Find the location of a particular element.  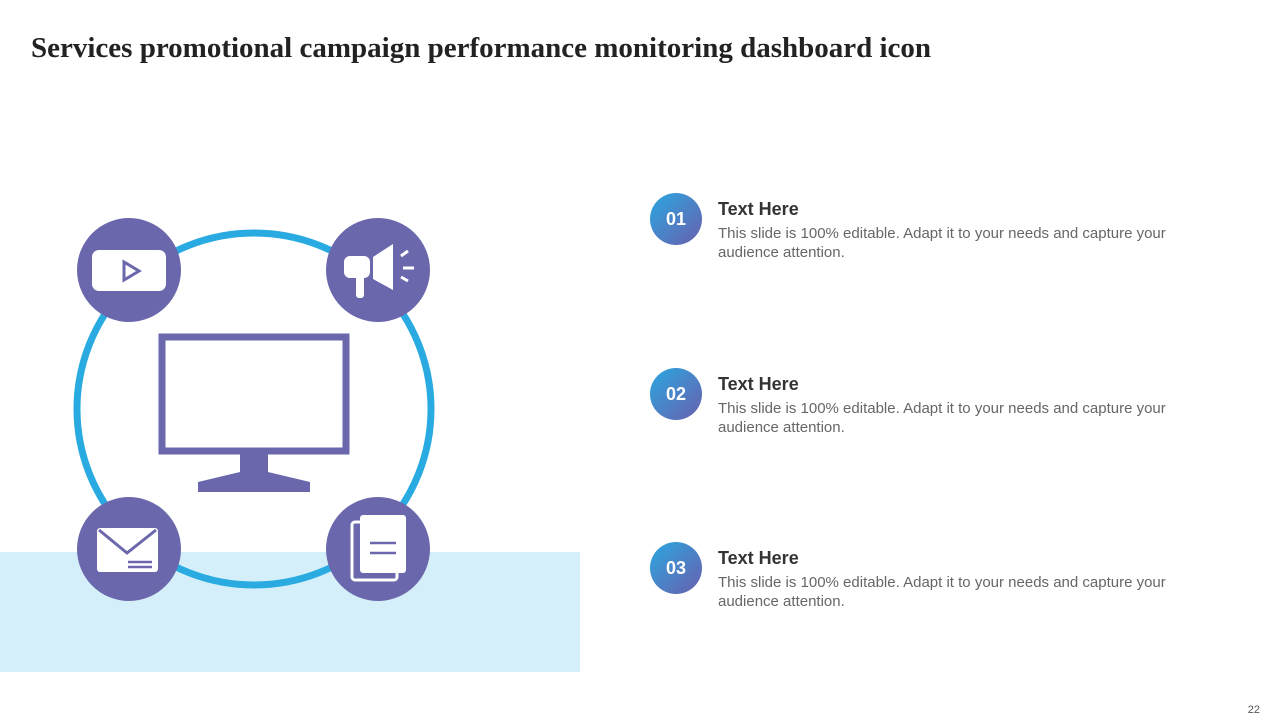

monitor-icon is located at coordinates (254, 412).